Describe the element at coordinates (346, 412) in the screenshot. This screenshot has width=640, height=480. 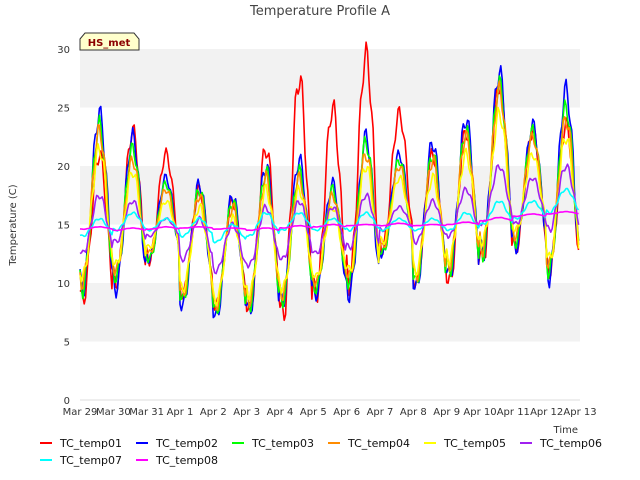
I see `x-tick-label: Apr 6` at that location.